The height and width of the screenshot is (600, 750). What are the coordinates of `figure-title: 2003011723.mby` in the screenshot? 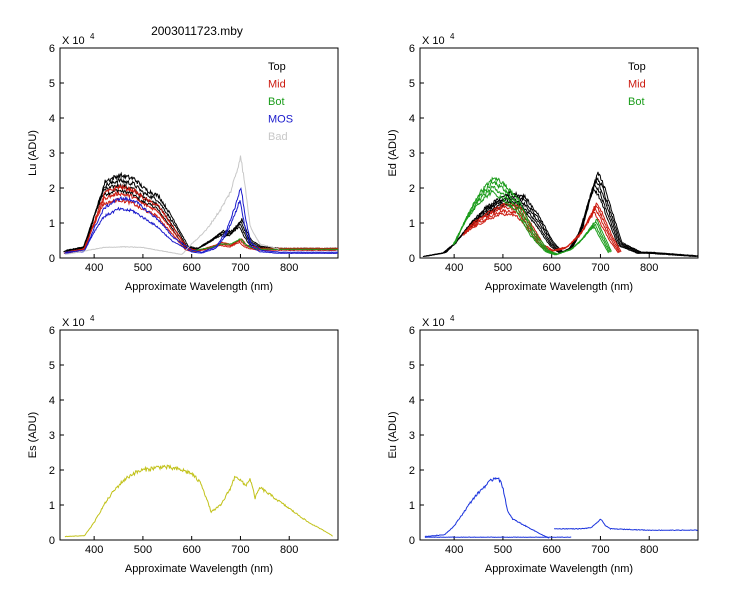 It's located at (197, 31).